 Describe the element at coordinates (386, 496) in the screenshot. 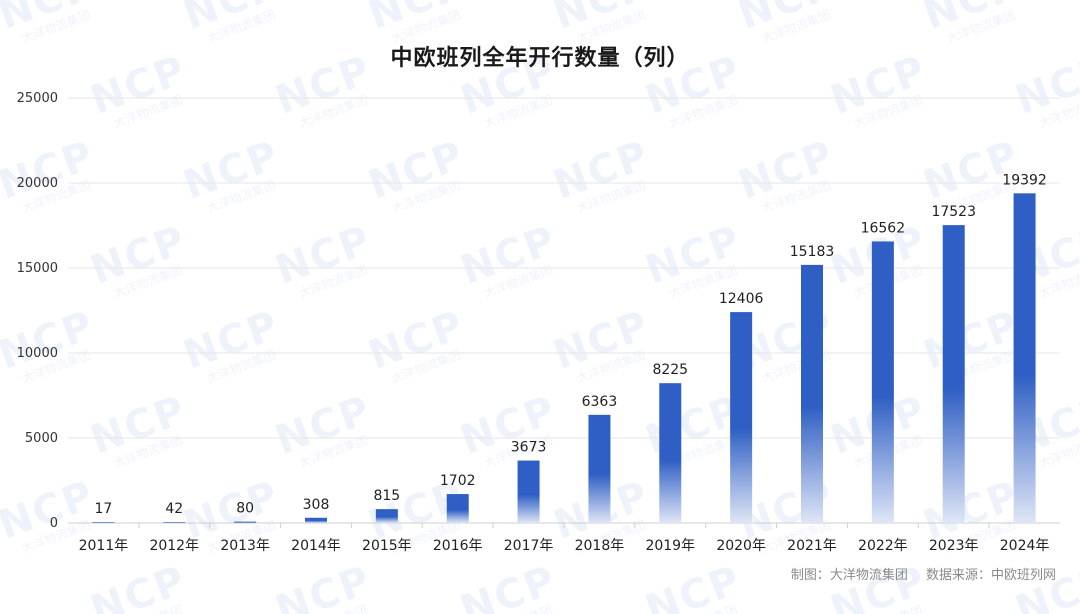

I see `data-label: 815` at that location.